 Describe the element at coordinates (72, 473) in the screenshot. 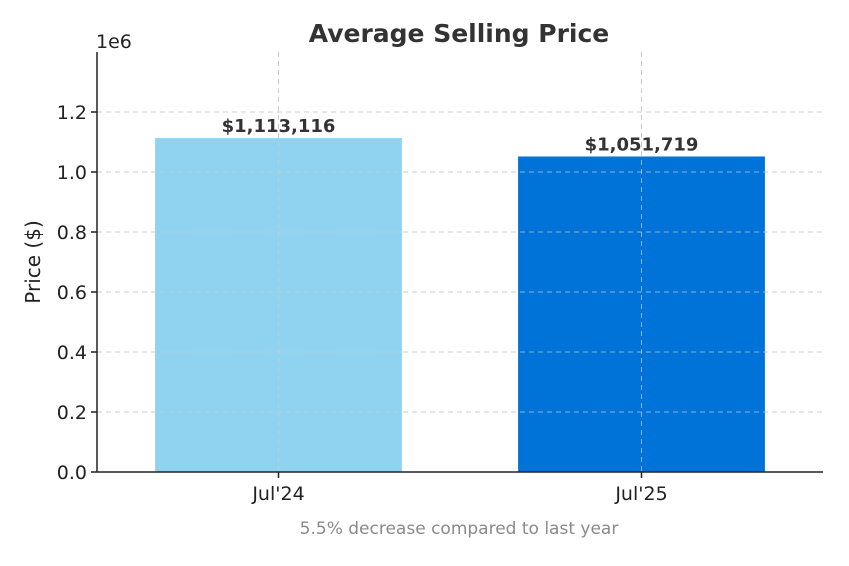

I see `y-tick-label: 0.0` at that location.